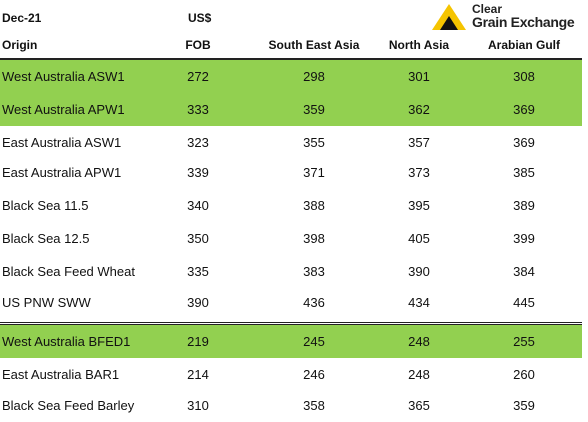  I want to click on arabian-gulf-cell: 389, so click(524, 205).